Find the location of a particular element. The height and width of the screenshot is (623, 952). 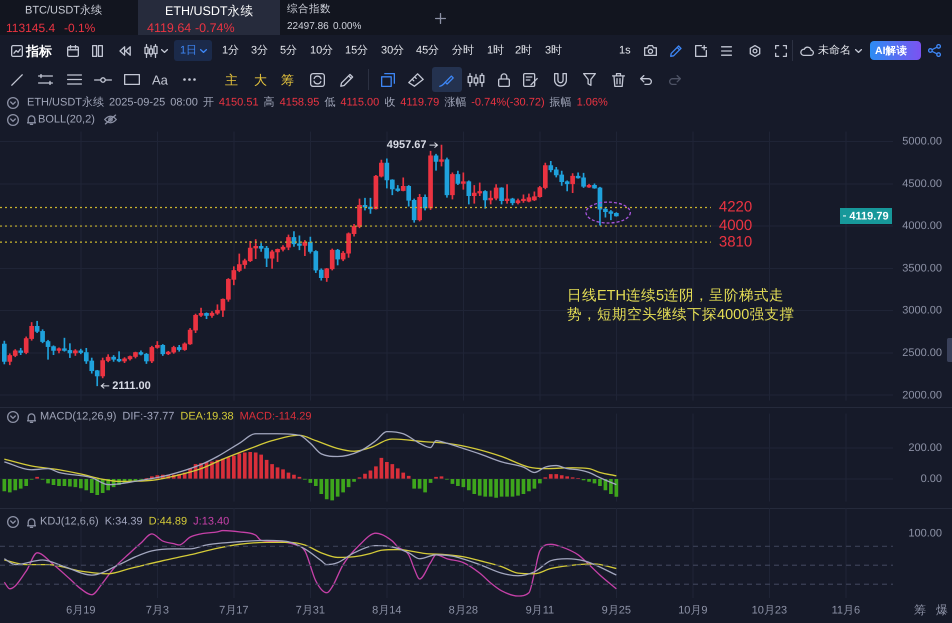

text: -0.1% is located at coordinates (80, 28).